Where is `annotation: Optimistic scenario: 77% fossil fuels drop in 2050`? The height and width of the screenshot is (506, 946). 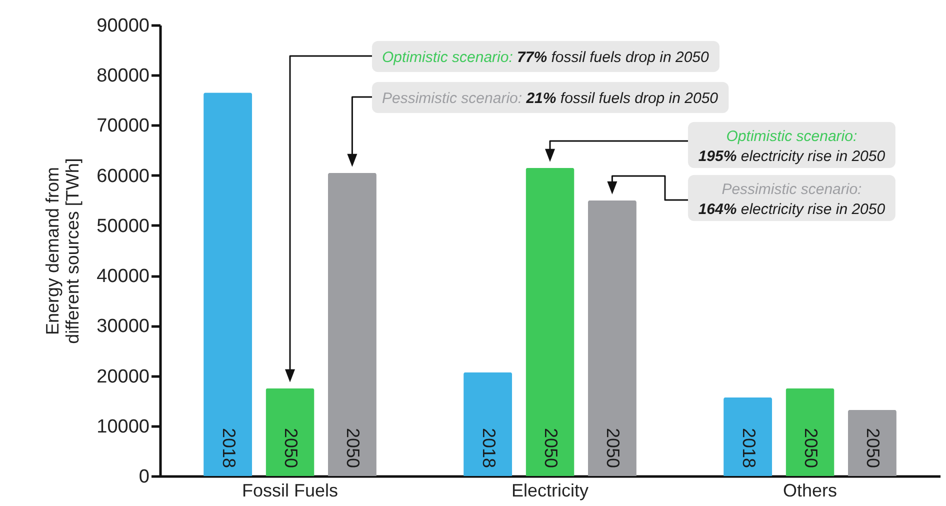
annotation: Optimistic scenario: 77% fossil fuels drop in 2050 is located at coordinates (546, 57).